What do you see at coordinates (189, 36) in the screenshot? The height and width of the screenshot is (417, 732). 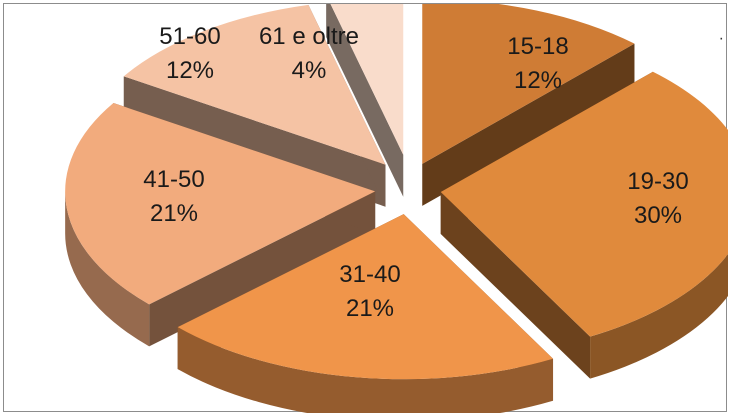 I see `slice-category-label-4: 51-60` at bounding box center [189, 36].